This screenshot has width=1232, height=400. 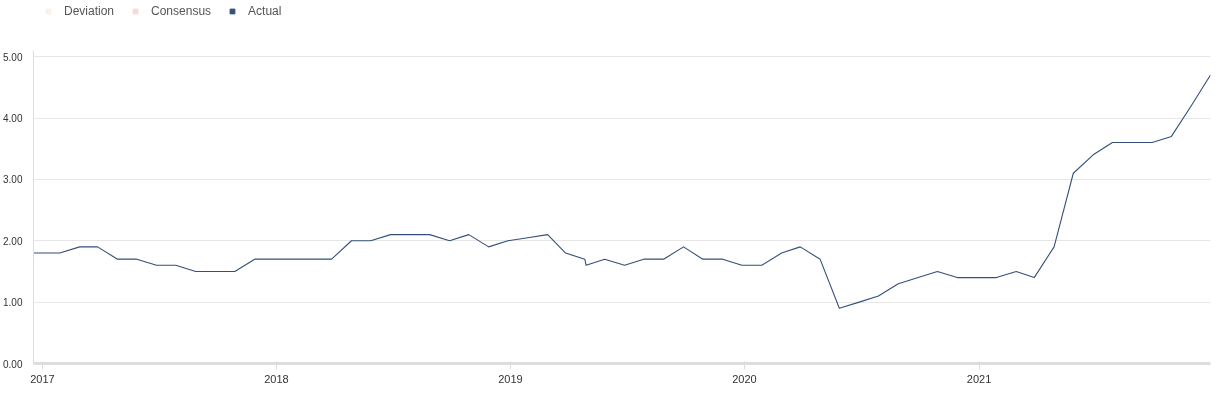 I want to click on legend-label: Actual, so click(x=265, y=11).